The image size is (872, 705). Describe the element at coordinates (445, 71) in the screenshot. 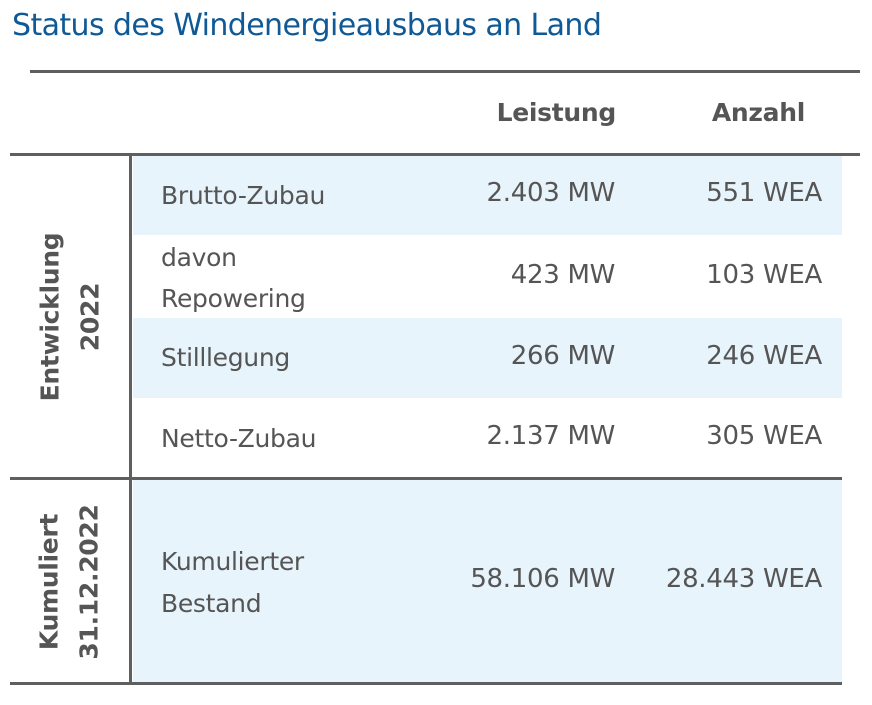

I see `top-rule` at that location.